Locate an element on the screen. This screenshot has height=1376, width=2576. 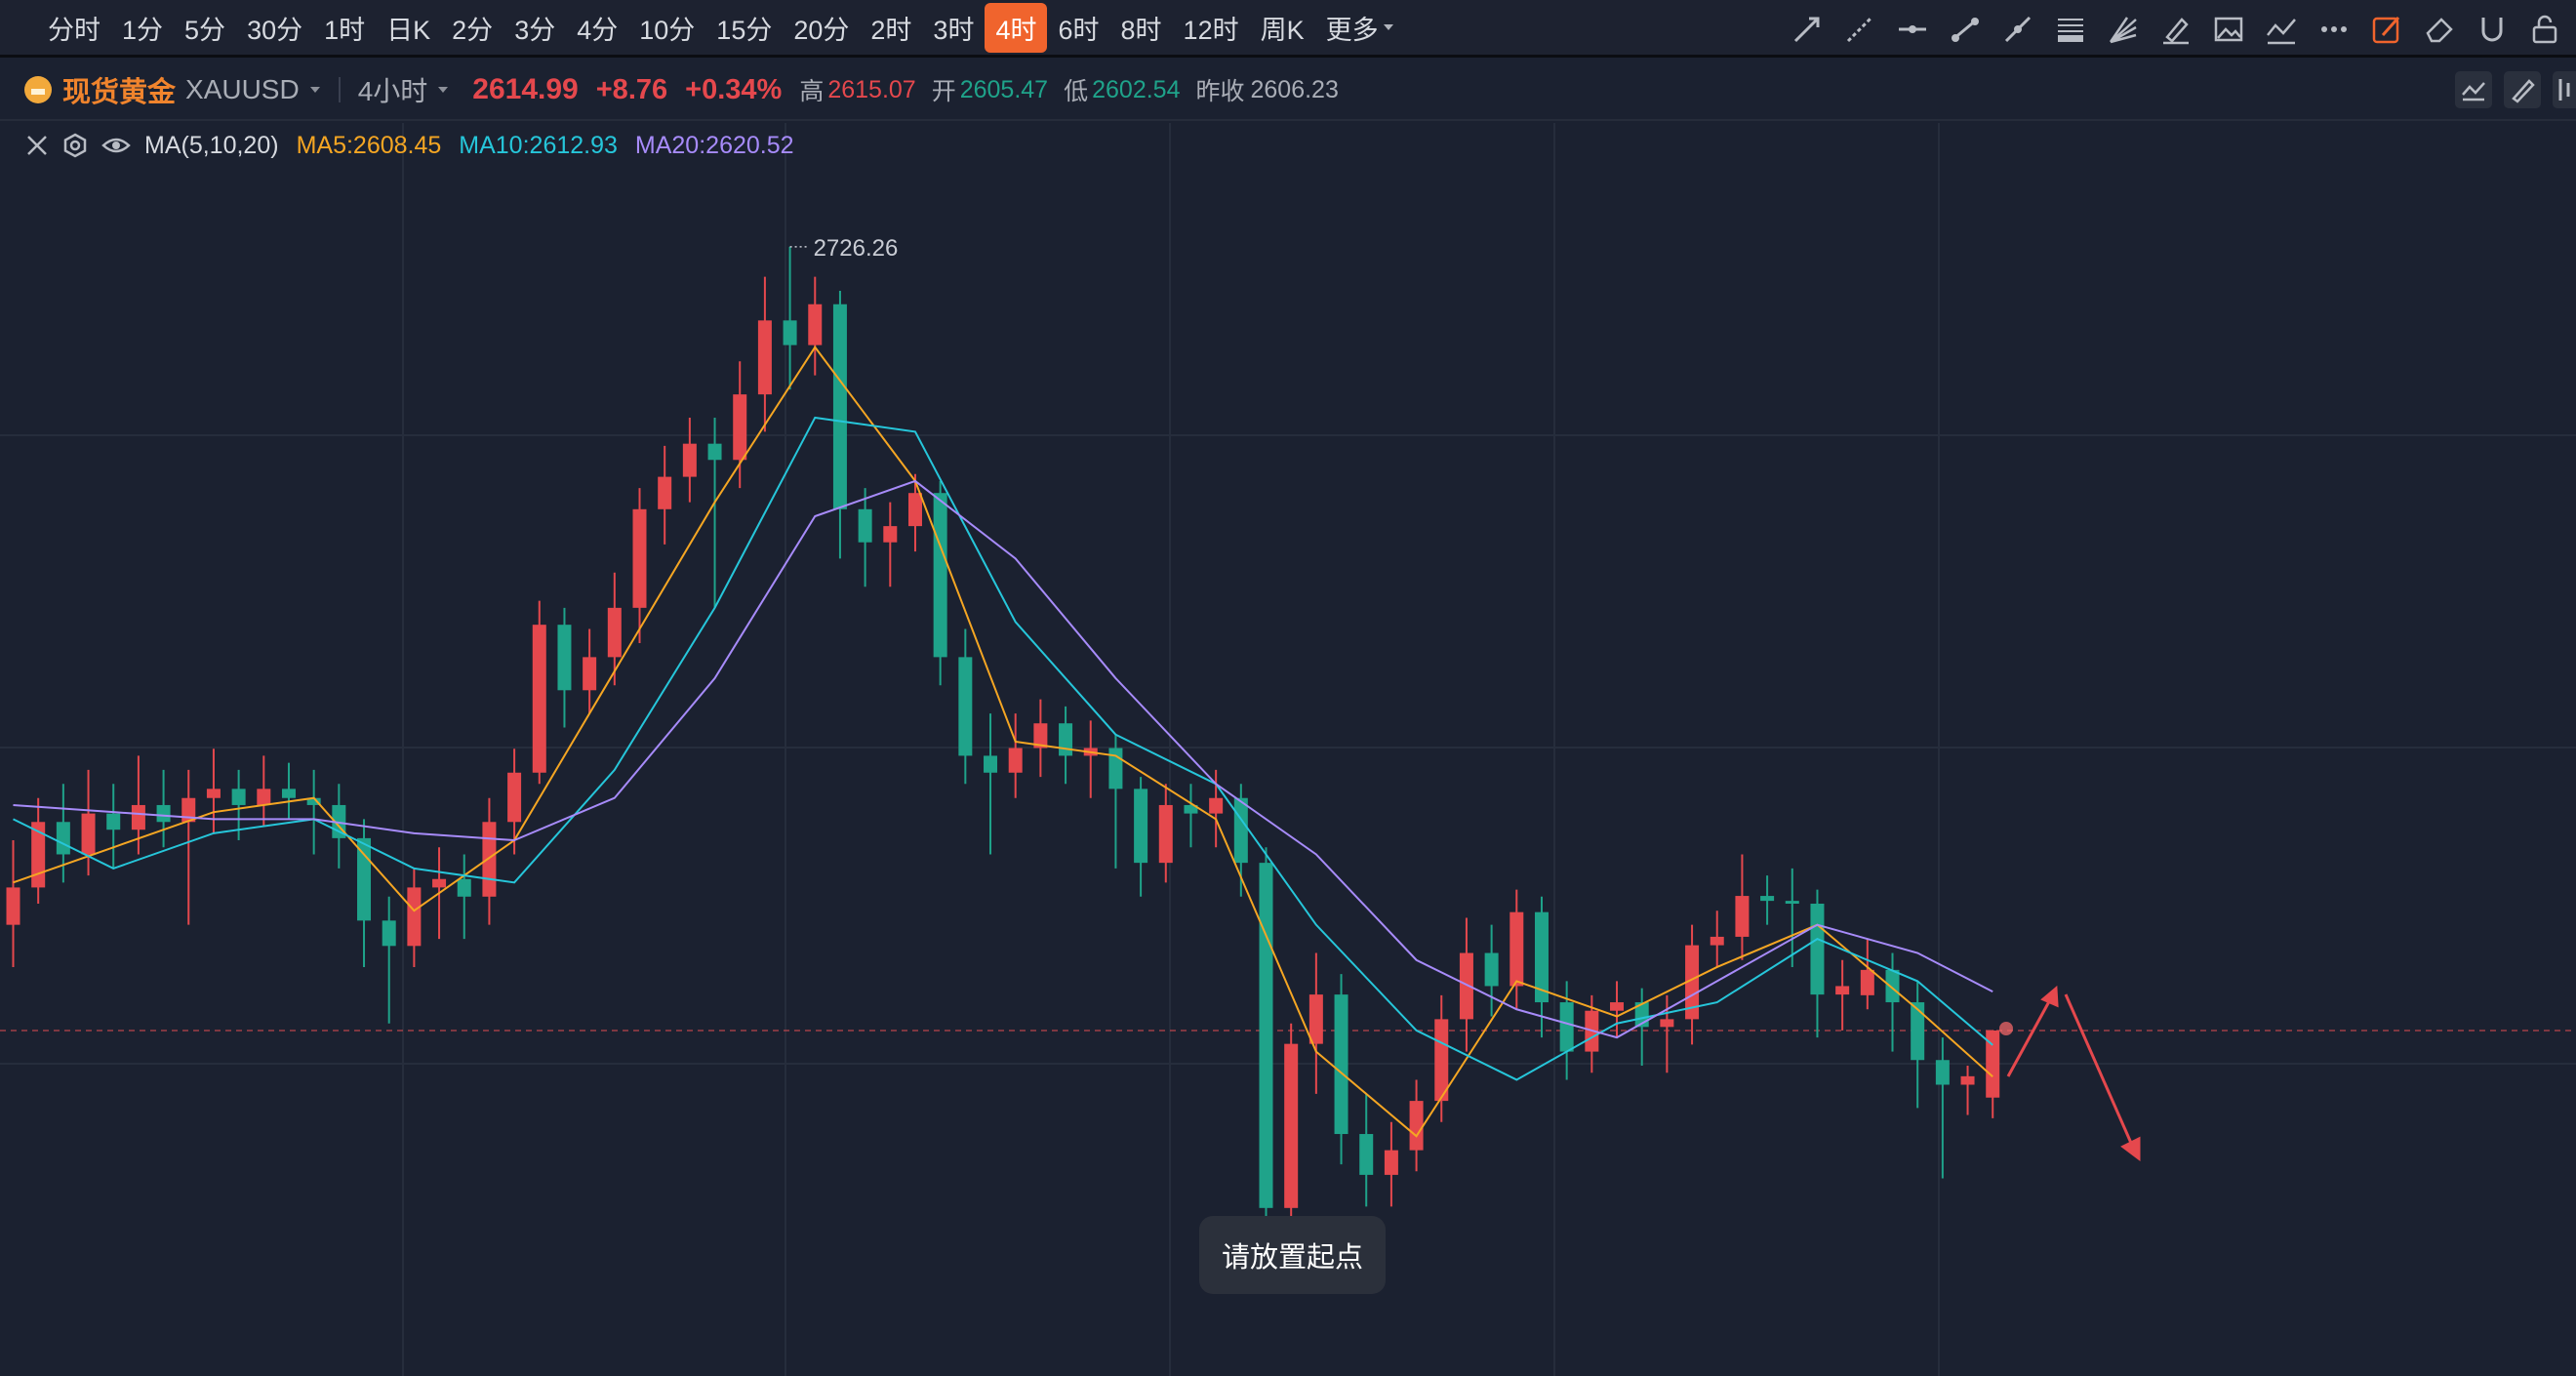
period-button: 3分 is located at coordinates (535, 30).